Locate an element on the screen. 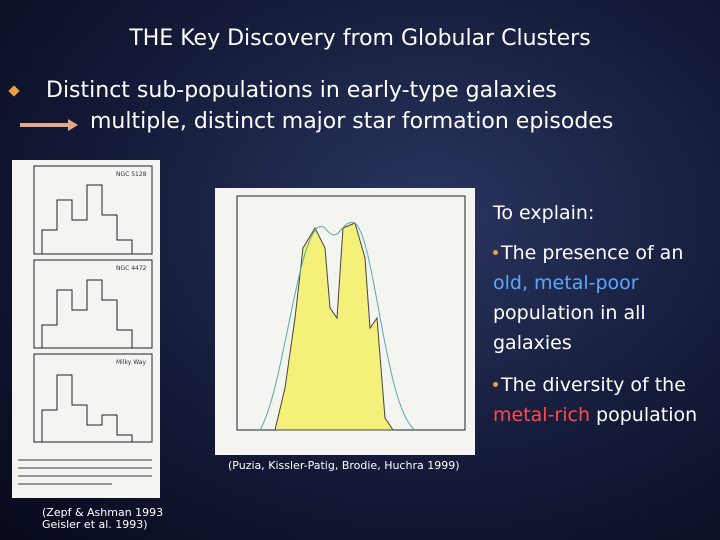 This screenshot has width=720, height=540. point-text: population is located at coordinates (644, 415).